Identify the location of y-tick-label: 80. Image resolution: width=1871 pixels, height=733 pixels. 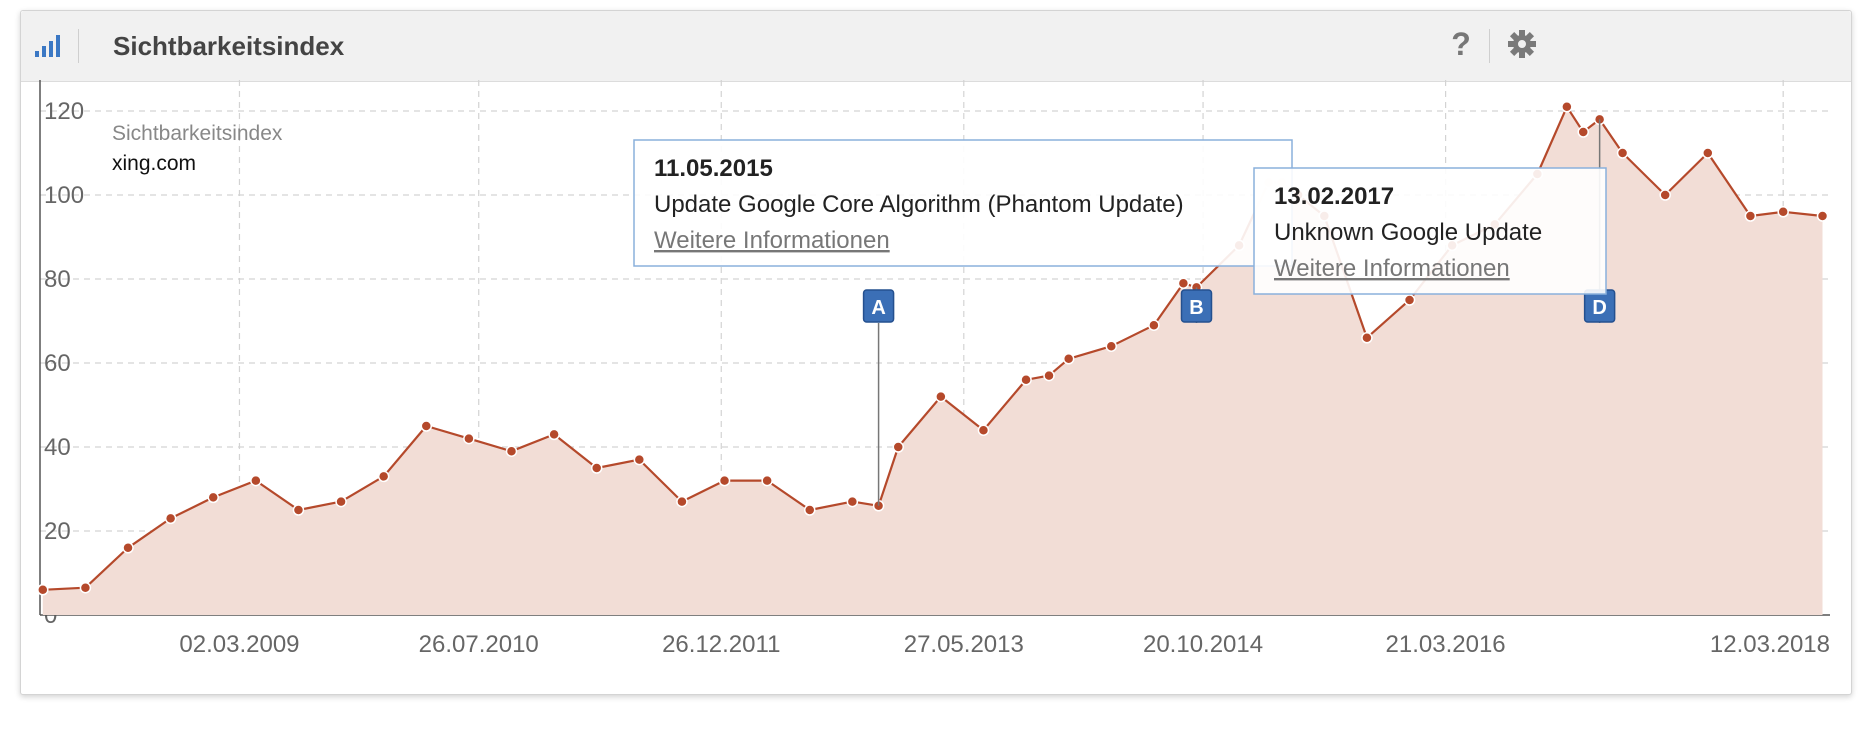
(57, 279).